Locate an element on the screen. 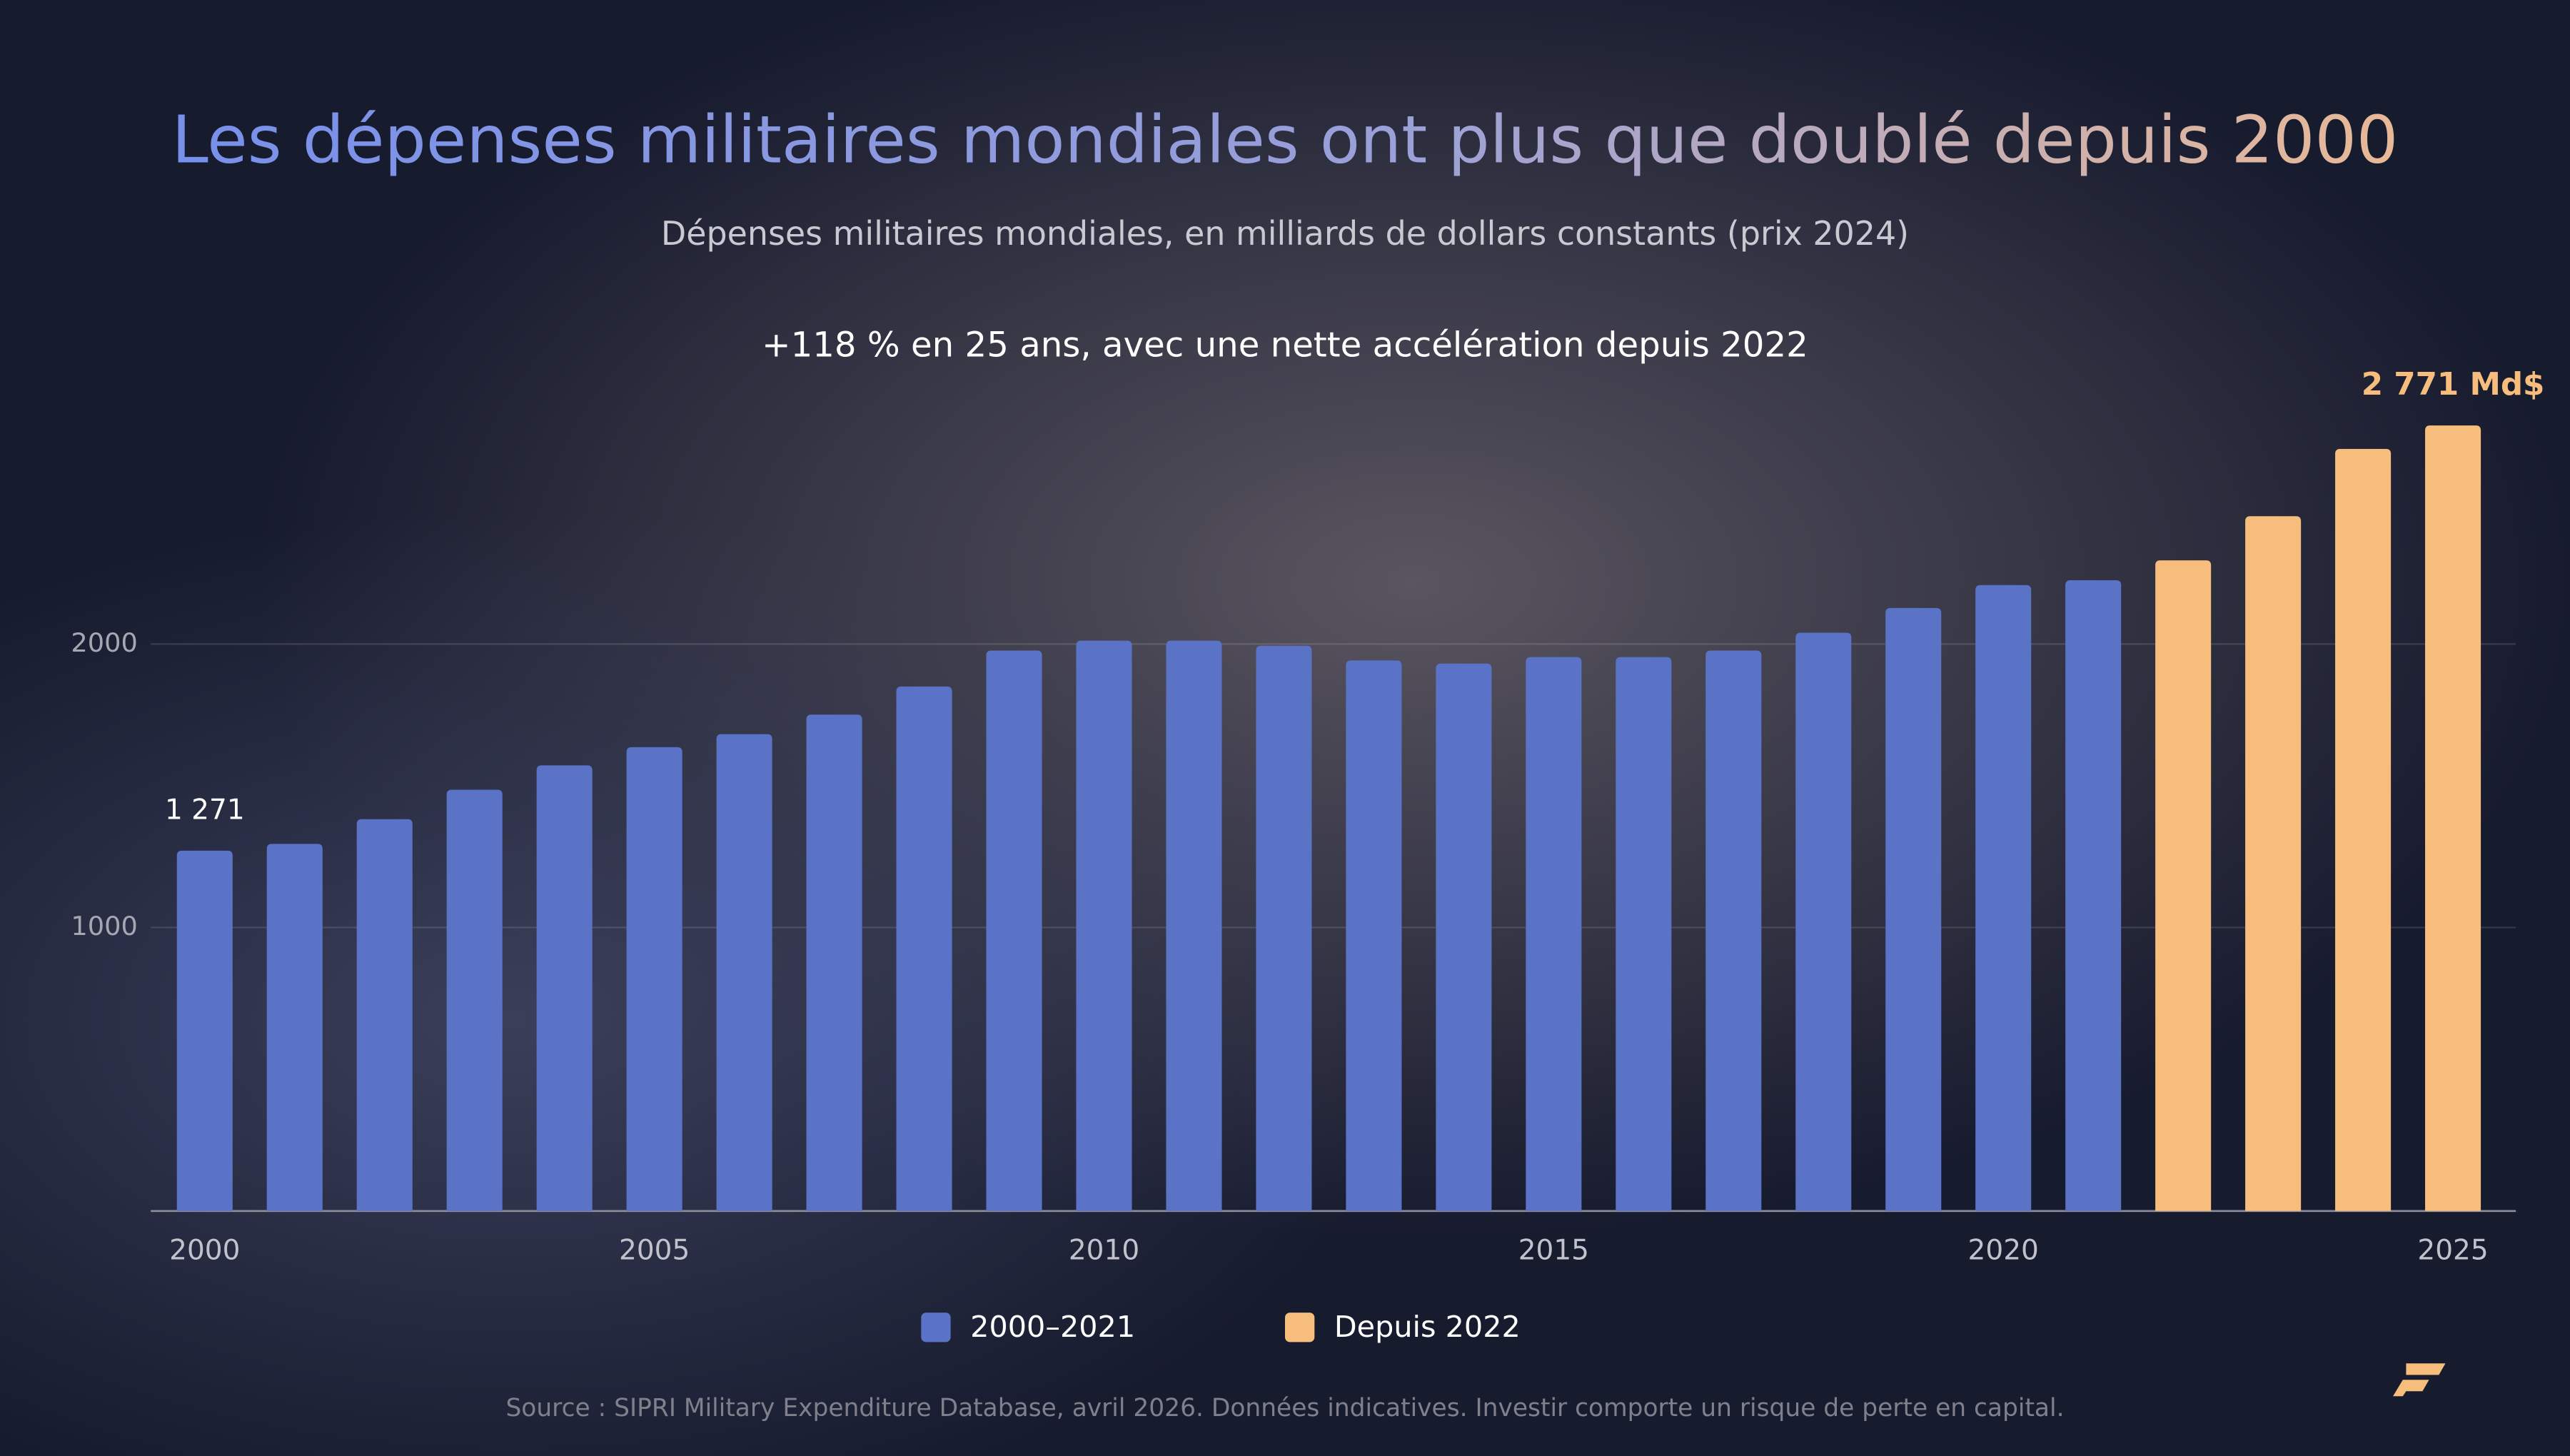 This screenshot has height=1456, width=2570. logo is located at coordinates (2419, 1380).